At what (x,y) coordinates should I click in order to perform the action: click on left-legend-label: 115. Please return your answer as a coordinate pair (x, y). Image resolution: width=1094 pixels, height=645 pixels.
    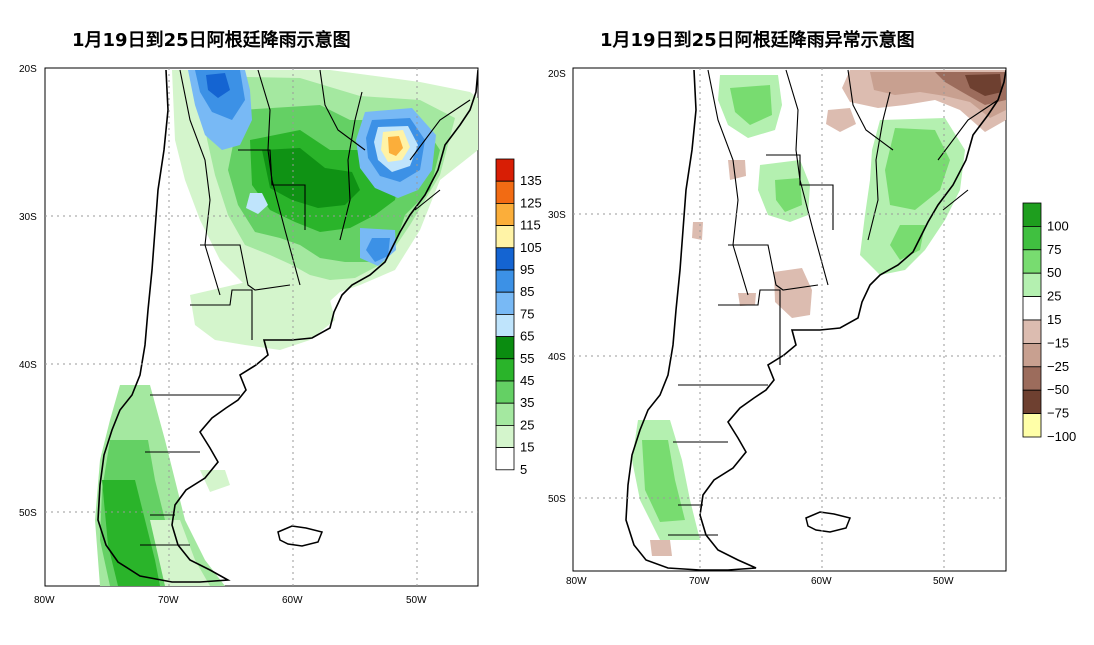
    Looking at the image, I should click on (530, 225).